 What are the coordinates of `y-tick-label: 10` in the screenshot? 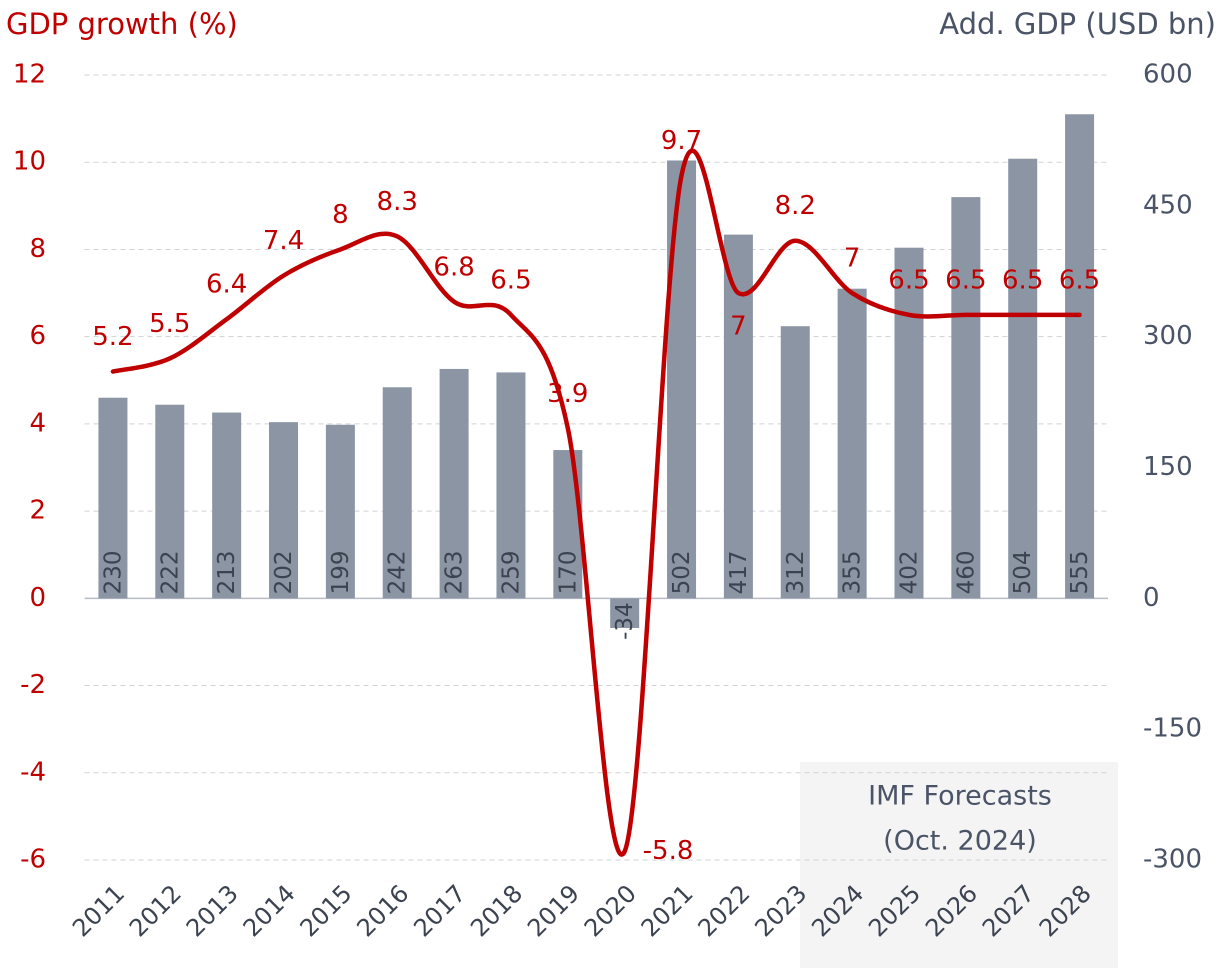 It's located at (29, 162).